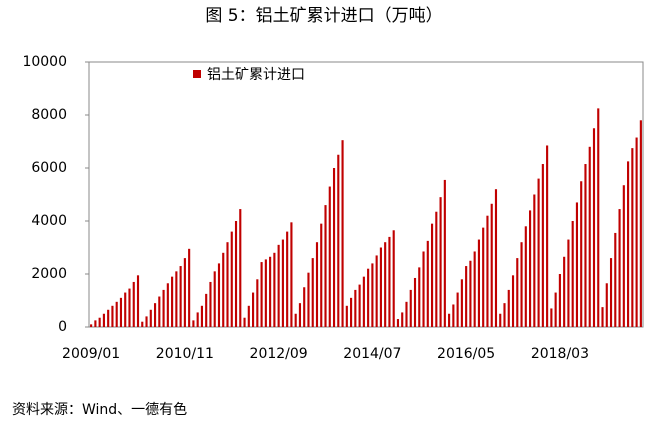 This screenshot has width=648, height=429. What do you see at coordinates (62, 327) in the screenshot?
I see `y-tick-label: 0` at bounding box center [62, 327].